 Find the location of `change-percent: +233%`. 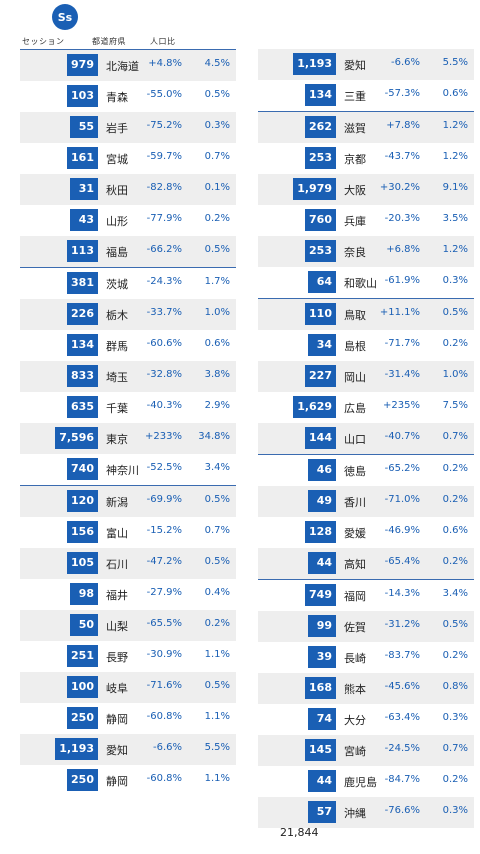

change-percent: +233% is located at coordinates (163, 436).